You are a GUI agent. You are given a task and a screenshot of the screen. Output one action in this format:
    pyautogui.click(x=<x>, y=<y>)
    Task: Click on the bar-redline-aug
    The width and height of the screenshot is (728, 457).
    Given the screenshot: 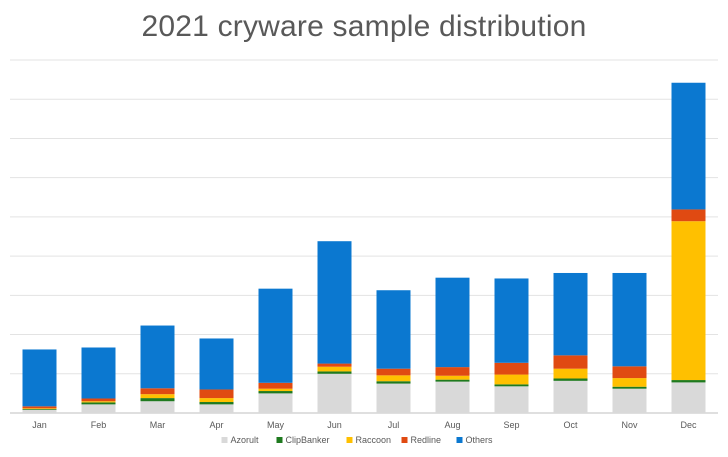 What is the action you would take?
    pyautogui.click(x=452, y=371)
    